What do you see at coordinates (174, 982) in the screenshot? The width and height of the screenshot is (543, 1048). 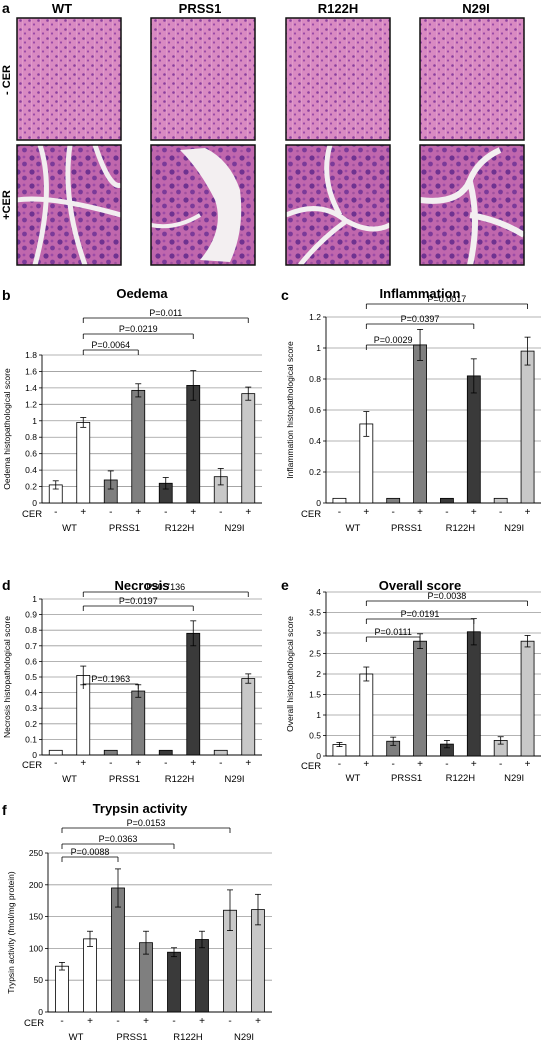 I see `bar-r122h-minus-cer` at bounding box center [174, 982].